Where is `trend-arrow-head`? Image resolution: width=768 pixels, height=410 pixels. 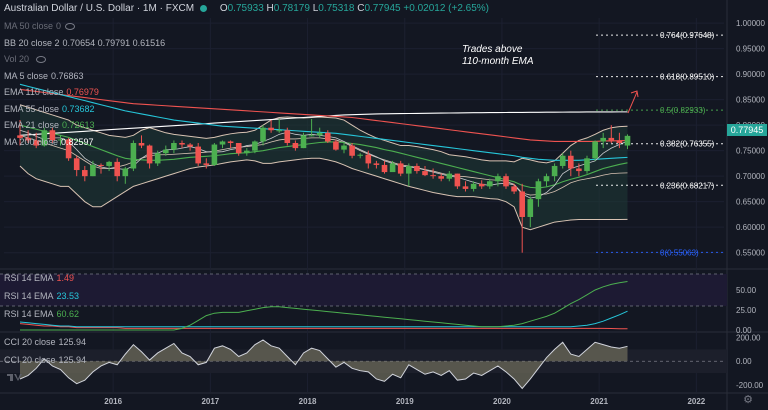 trend-arrow-head is located at coordinates (634, 94).